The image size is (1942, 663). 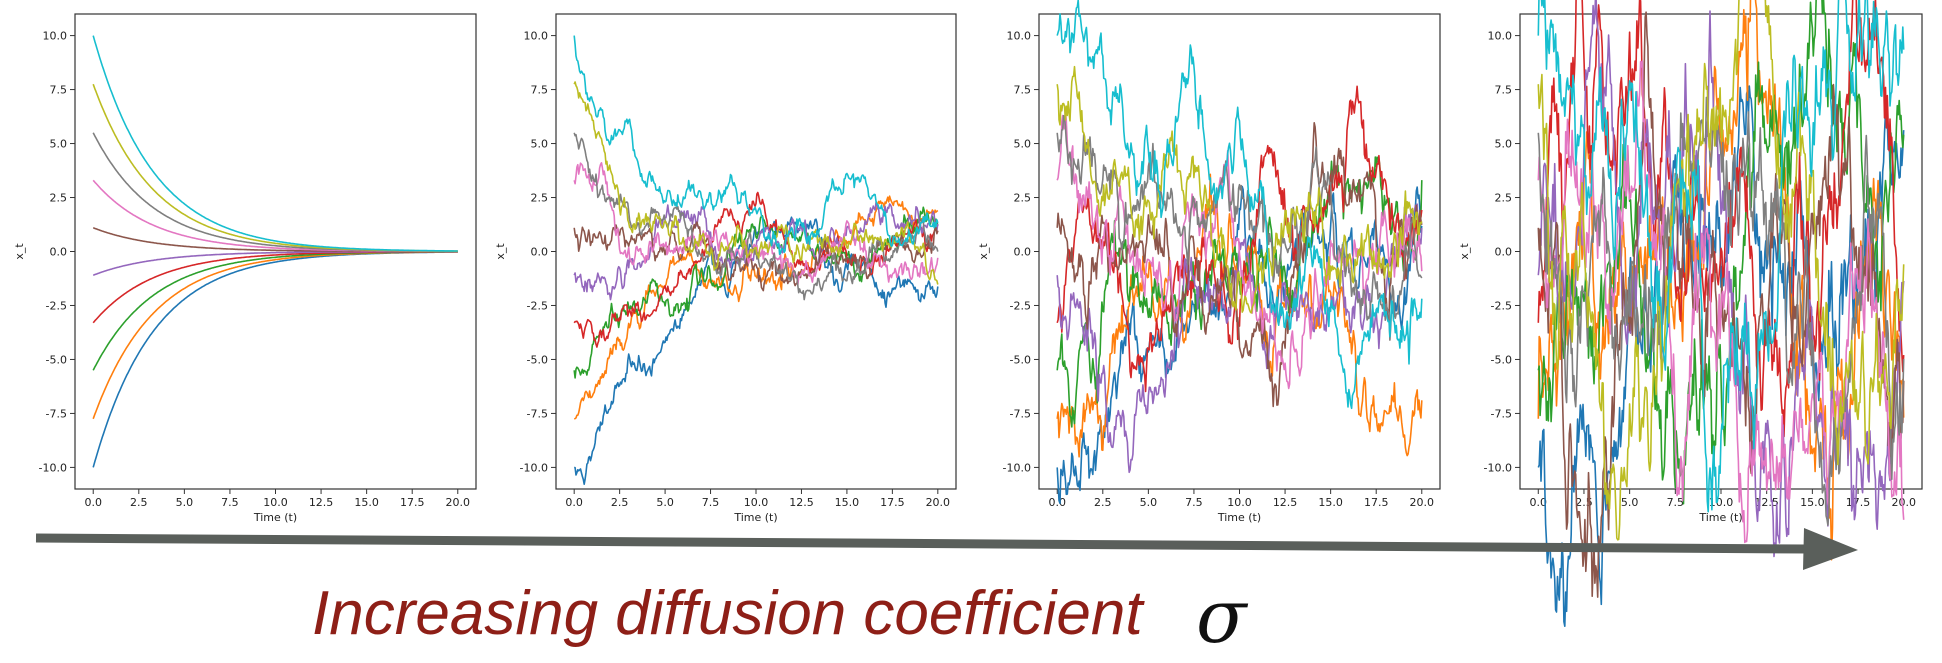 I want to click on caption-text: Increasing diffusion coefficient, so click(x=727, y=613).